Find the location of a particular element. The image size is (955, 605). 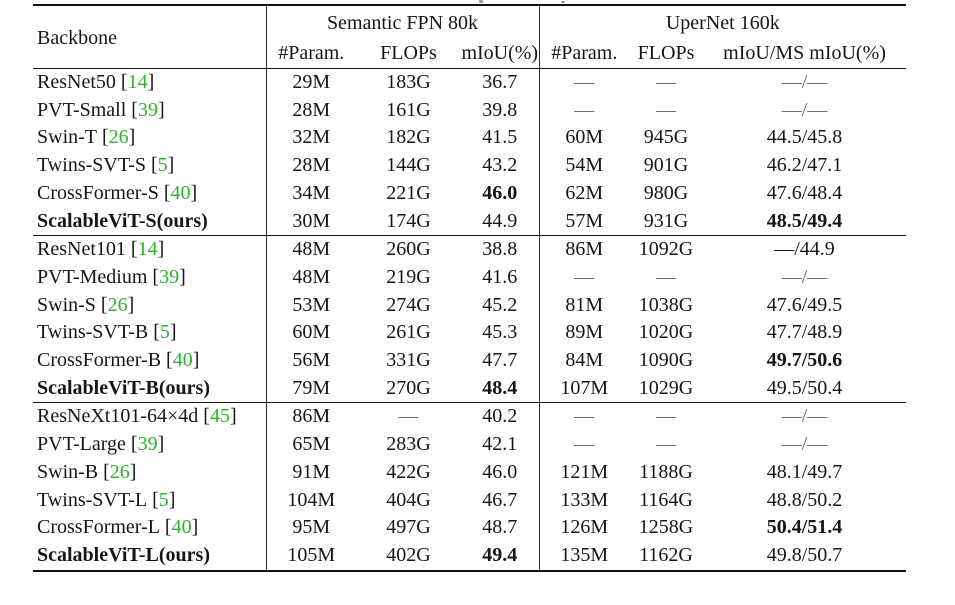

backbone-name: ScalableViT-B(ours) is located at coordinates (123, 387).